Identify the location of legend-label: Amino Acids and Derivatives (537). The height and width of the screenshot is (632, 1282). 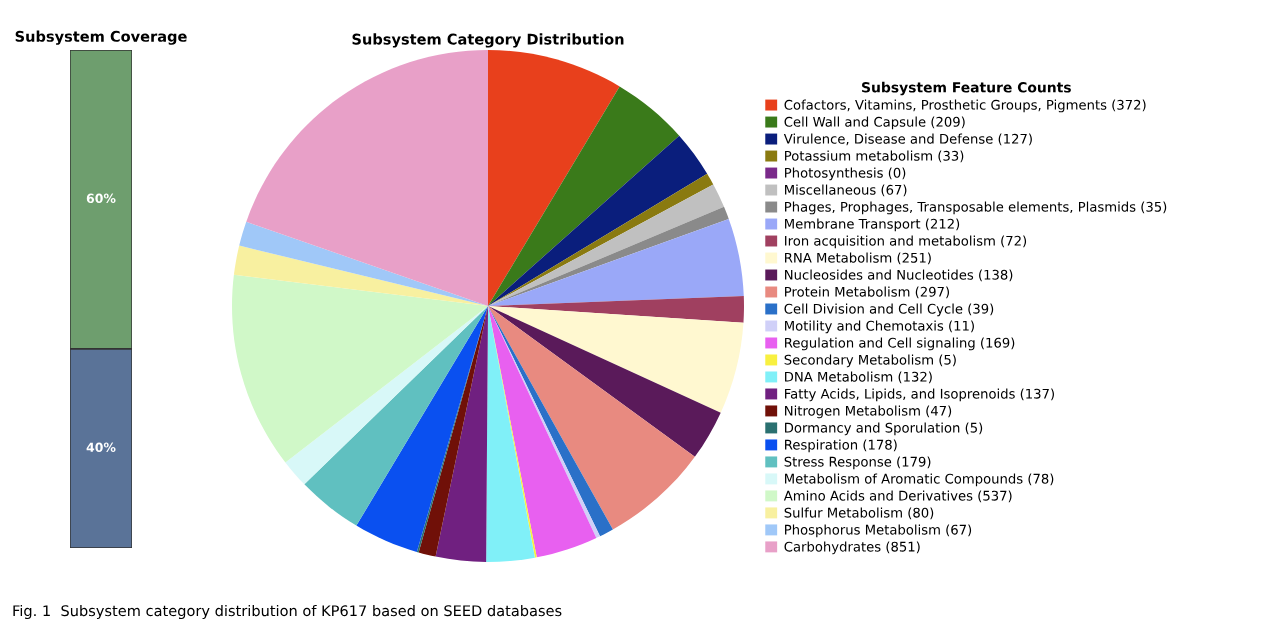
(897, 496).